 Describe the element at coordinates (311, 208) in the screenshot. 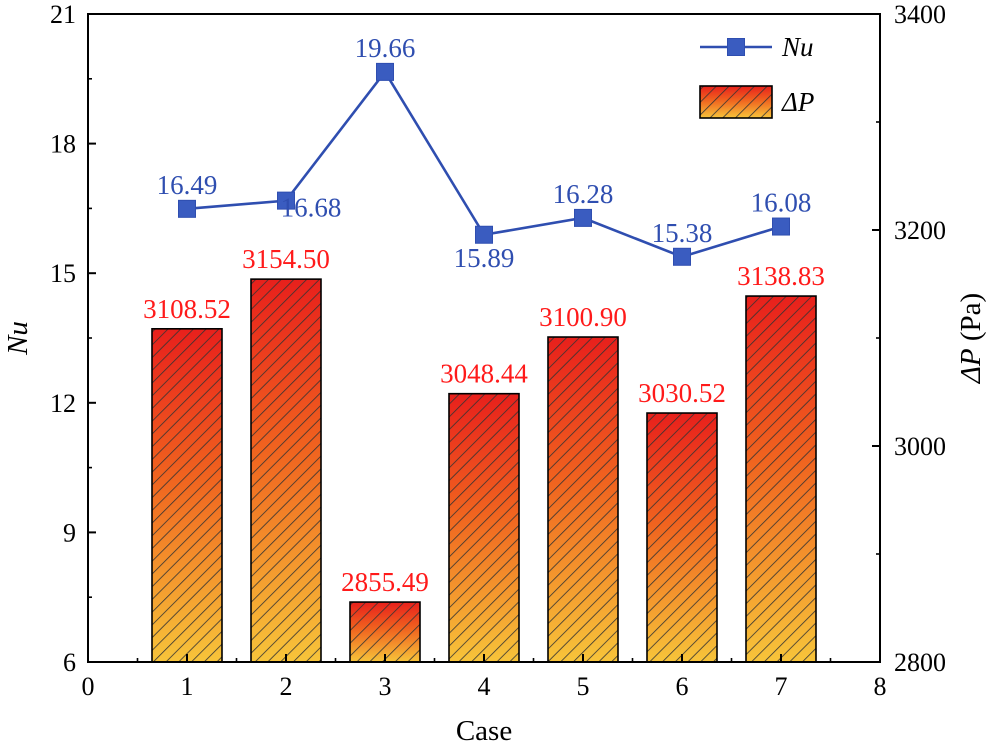

I see `nu-label-2: 16.68` at that location.